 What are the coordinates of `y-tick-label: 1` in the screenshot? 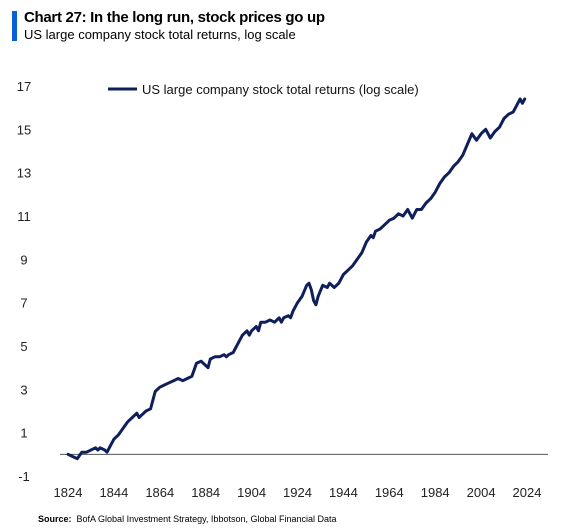 It's located at (23, 433).